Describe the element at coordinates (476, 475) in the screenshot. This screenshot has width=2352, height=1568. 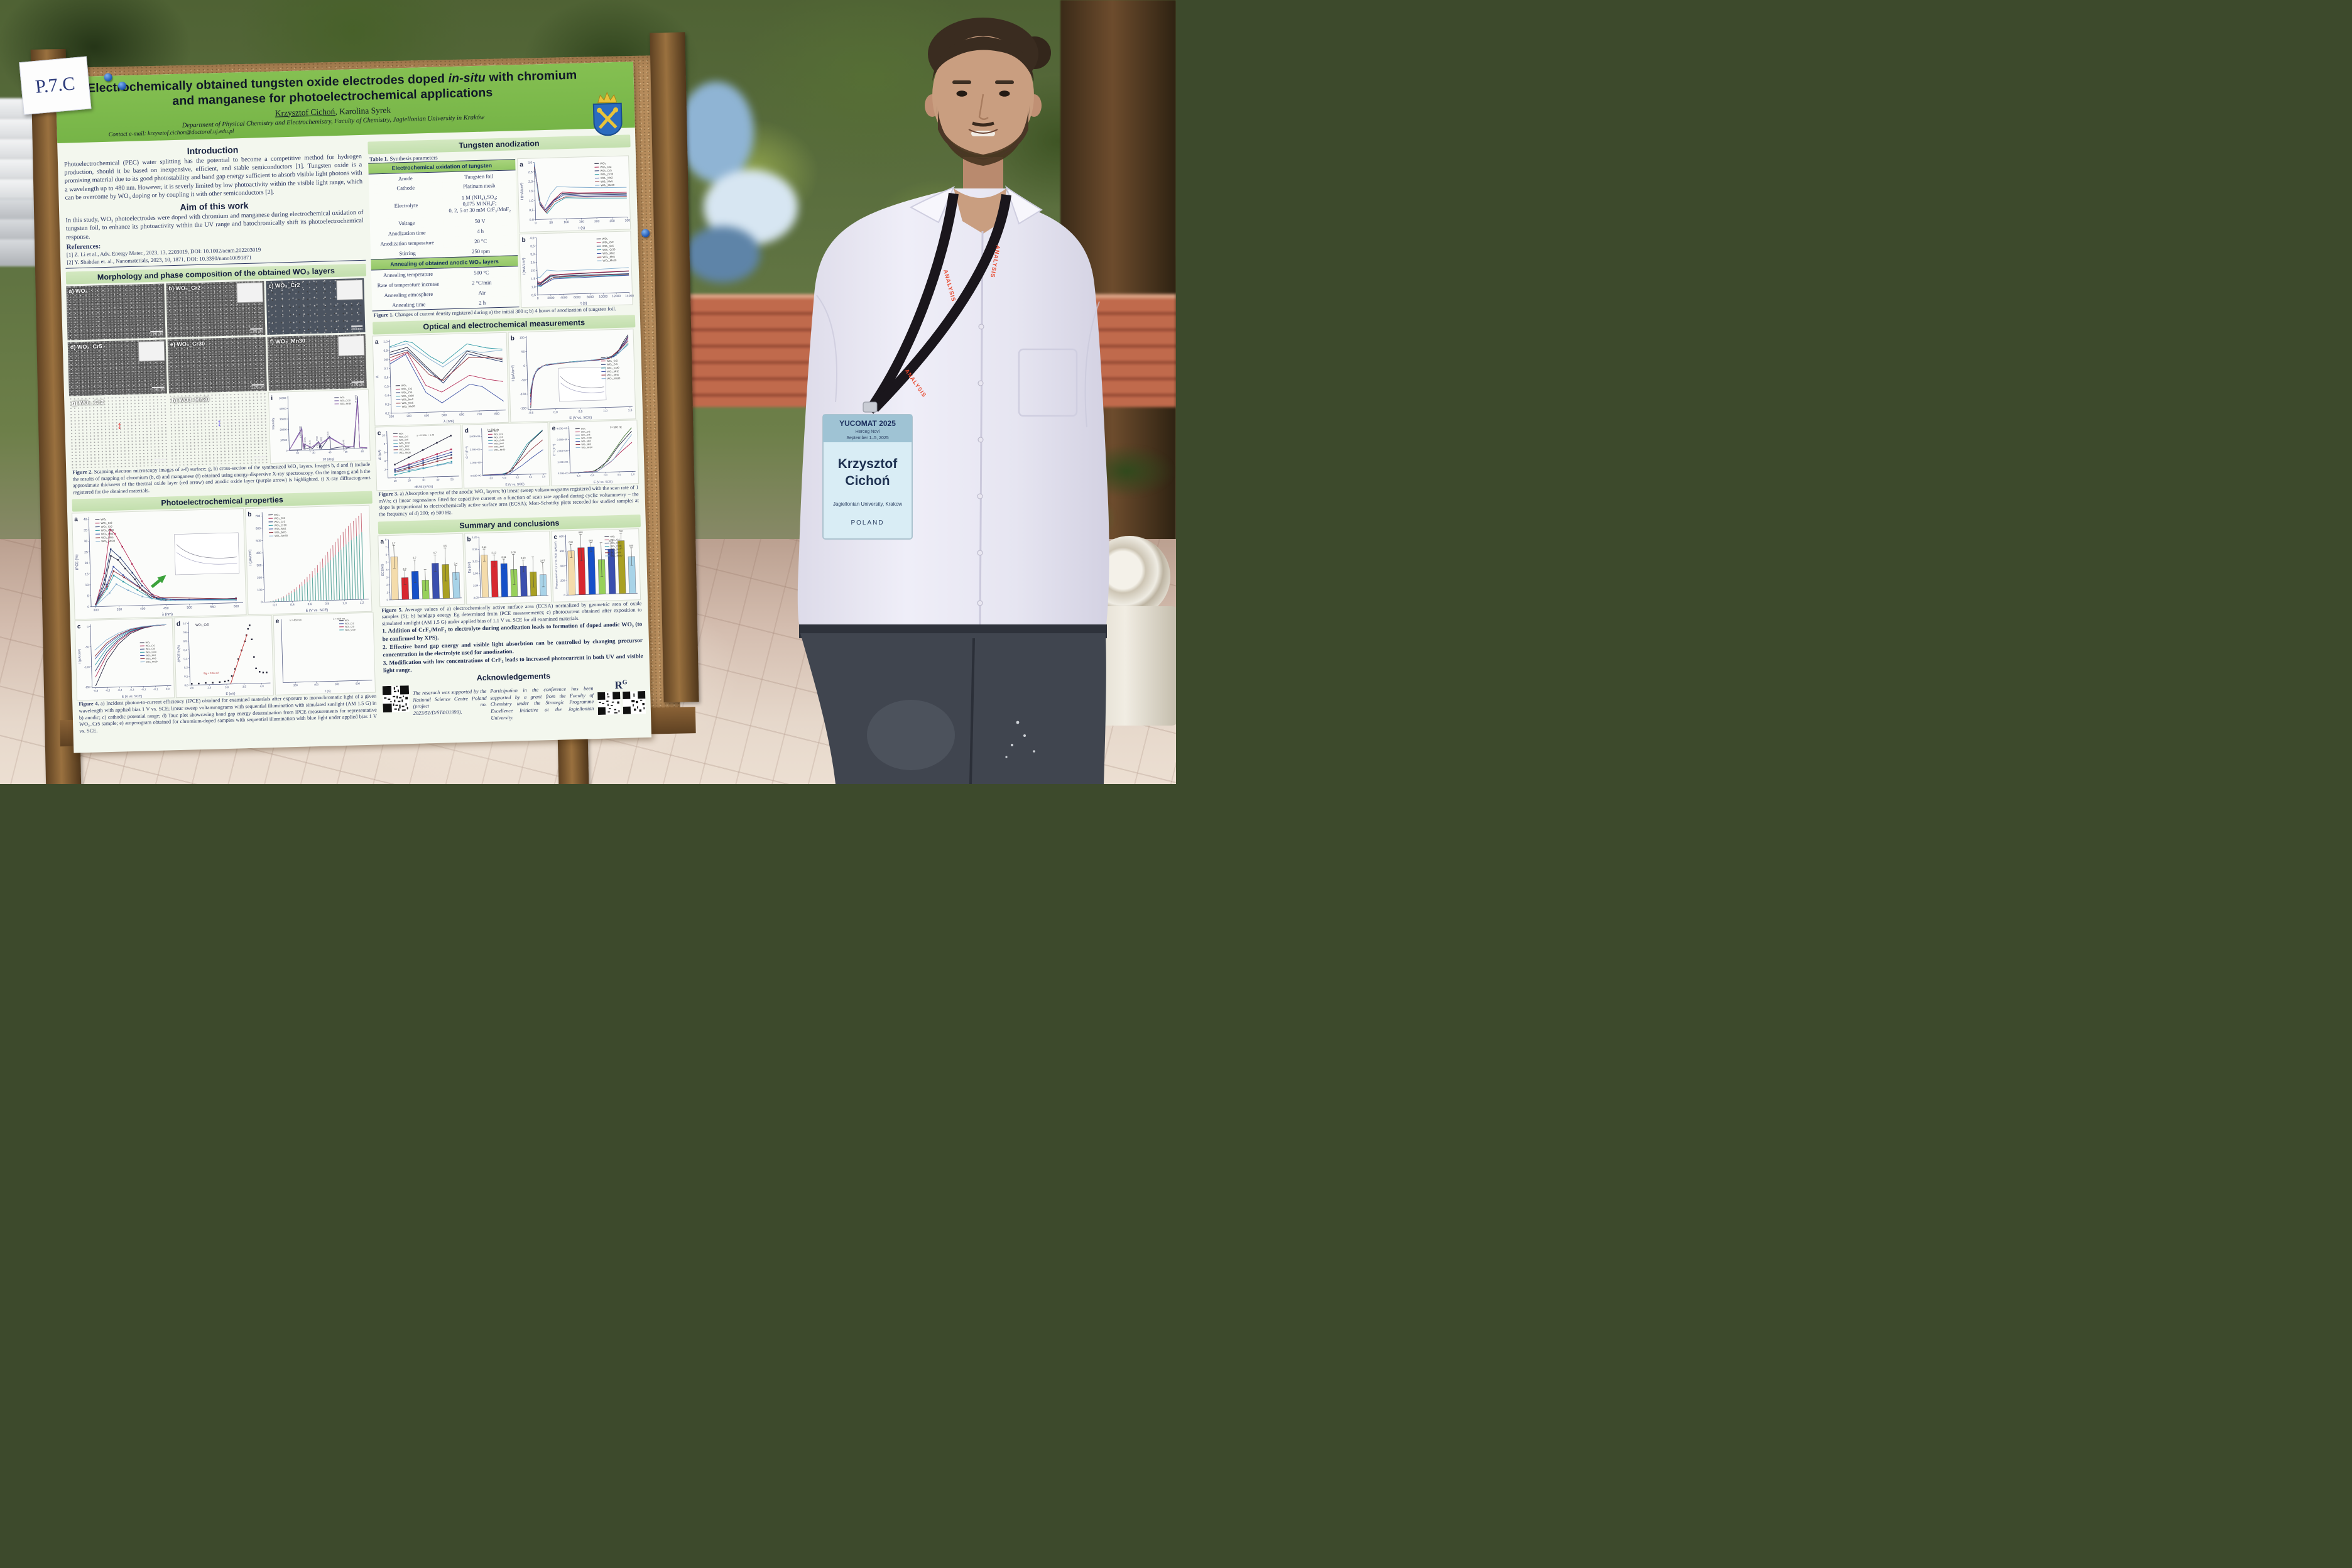
I see `svg-text: 0.00E+00` at that location.